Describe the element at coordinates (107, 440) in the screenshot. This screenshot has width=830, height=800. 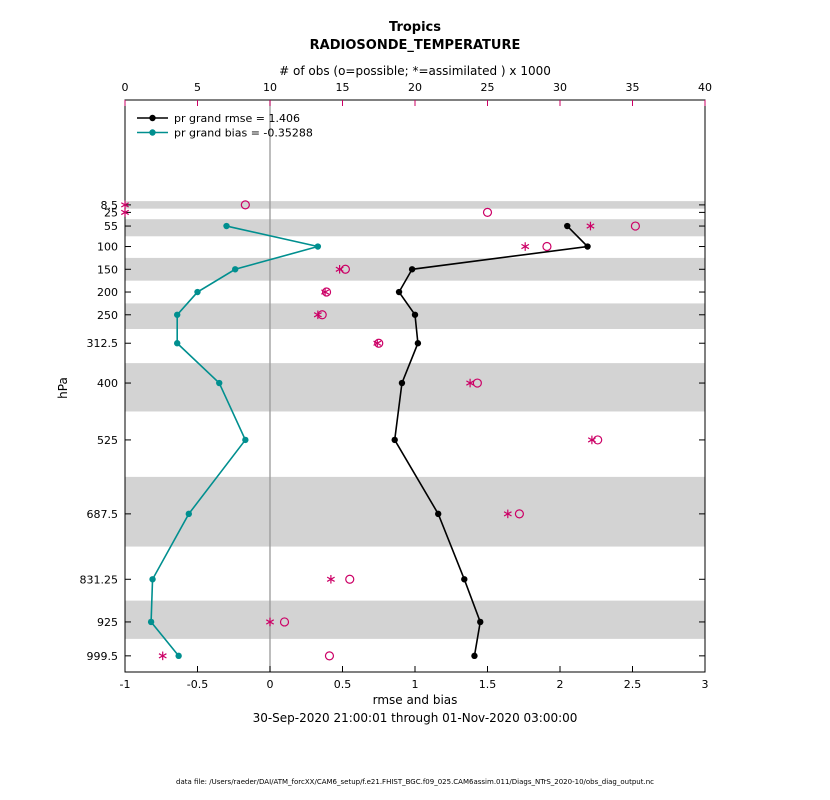
I see `y-tick-label: 525` at that location.